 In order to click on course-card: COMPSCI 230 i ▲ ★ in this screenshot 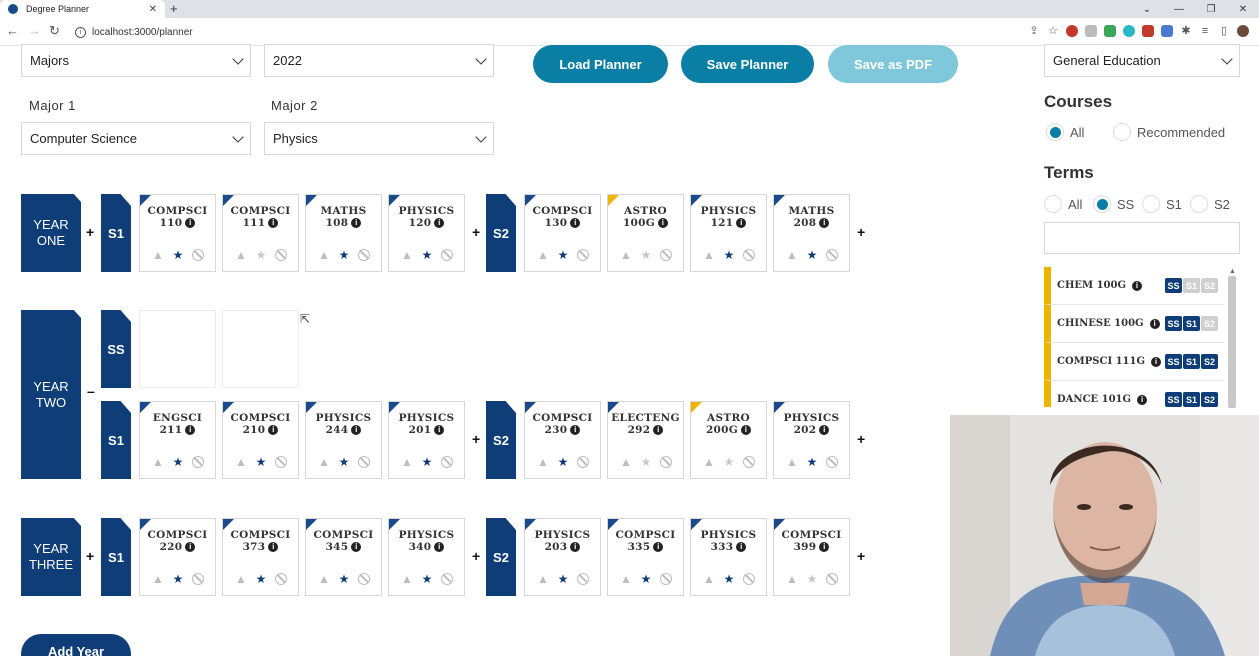, I will do `click(562, 440)`.